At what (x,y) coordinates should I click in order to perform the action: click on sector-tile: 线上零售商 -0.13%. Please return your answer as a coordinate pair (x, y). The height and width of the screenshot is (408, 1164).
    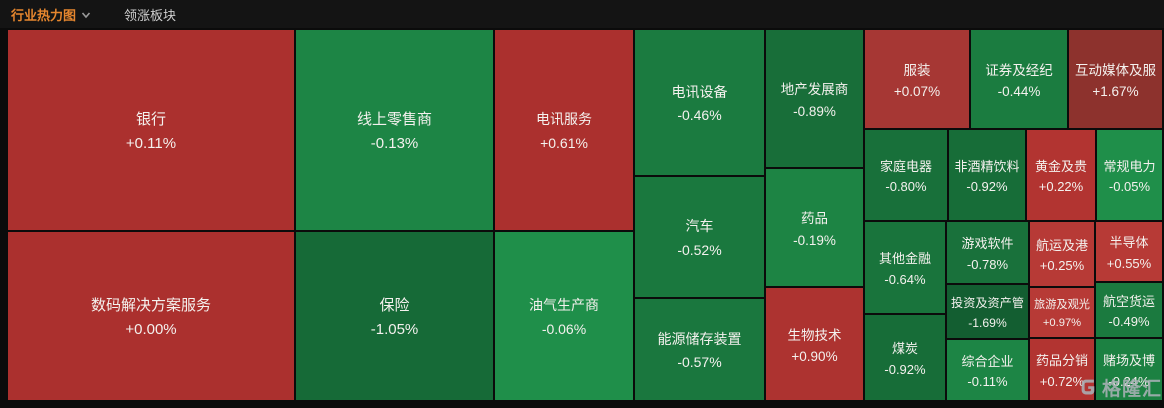
    Looking at the image, I should click on (394, 130).